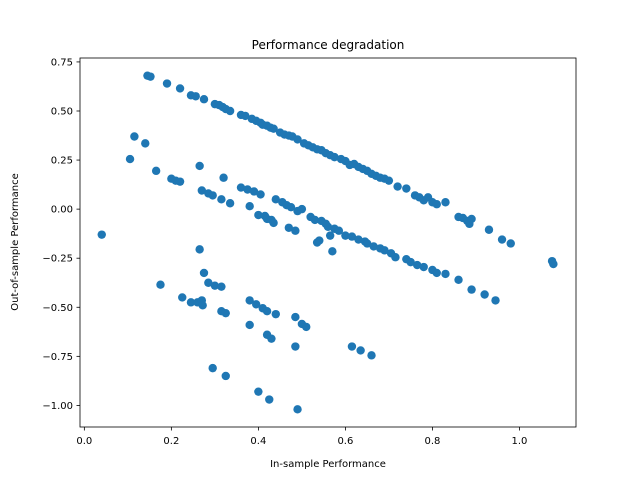  Describe the element at coordinates (432, 441) in the screenshot. I see `x-tick-label: 0.8` at that location.